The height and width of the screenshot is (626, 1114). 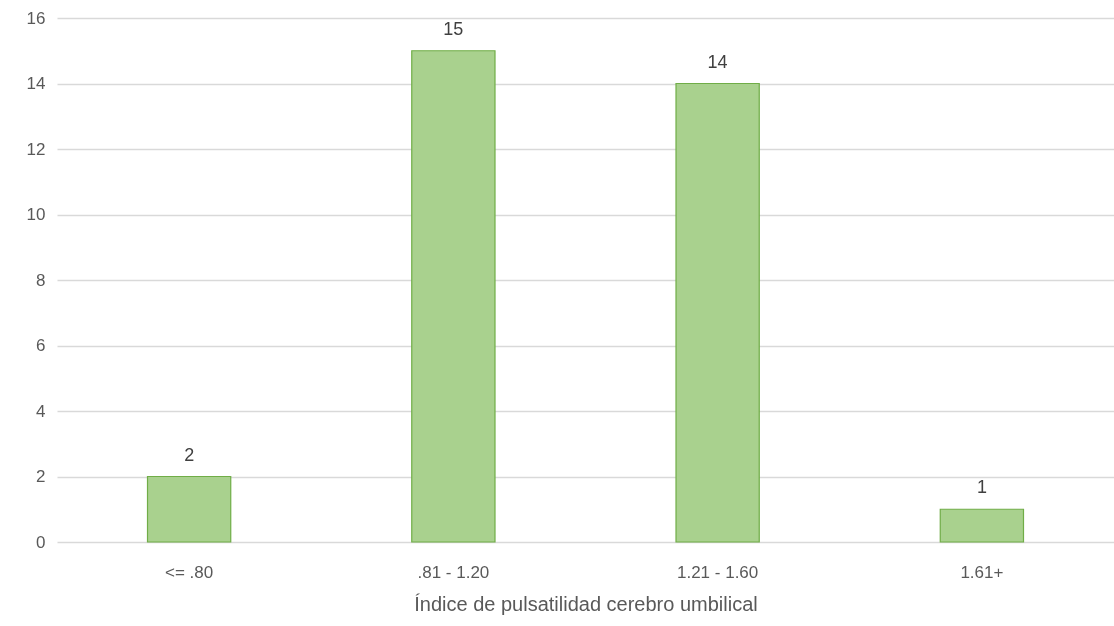 What do you see at coordinates (586, 603) in the screenshot?
I see `x-axis-title: Índice de pulsatilidad cerebro umbilical` at bounding box center [586, 603].